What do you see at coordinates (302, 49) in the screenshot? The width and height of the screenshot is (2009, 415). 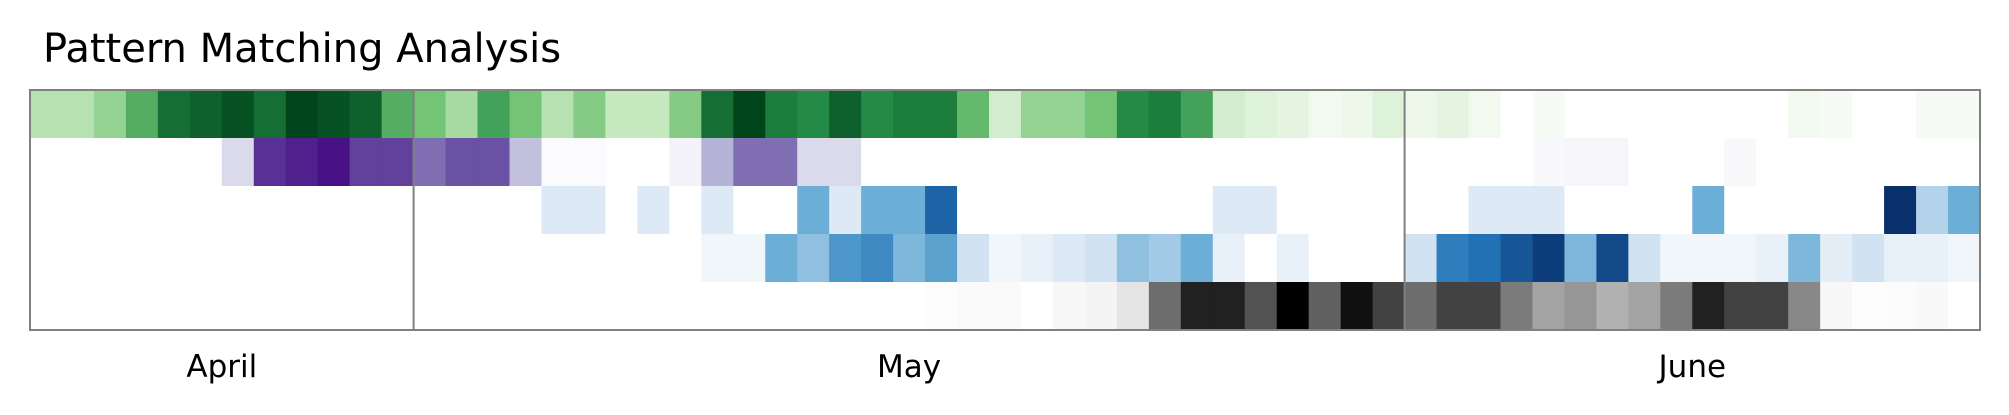 I see `chart-title: Pattern Matching Analysis` at bounding box center [302, 49].